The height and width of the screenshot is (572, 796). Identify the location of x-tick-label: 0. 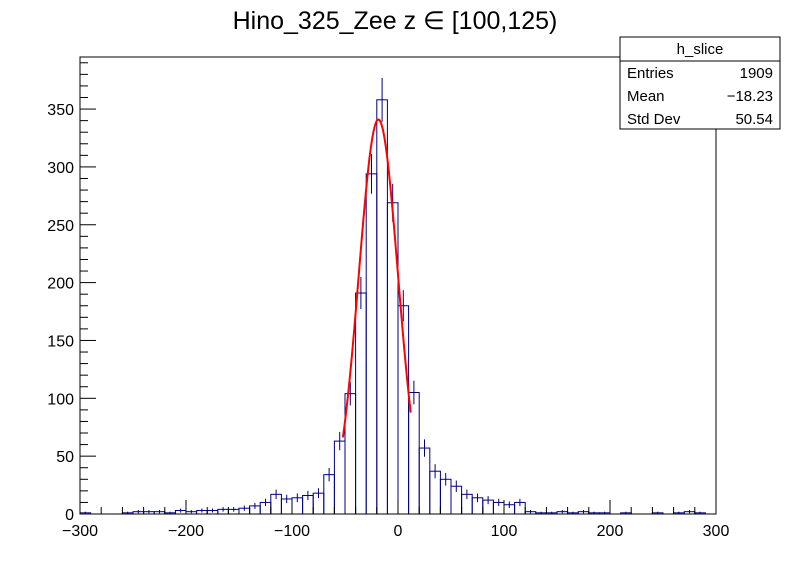
(398, 531).